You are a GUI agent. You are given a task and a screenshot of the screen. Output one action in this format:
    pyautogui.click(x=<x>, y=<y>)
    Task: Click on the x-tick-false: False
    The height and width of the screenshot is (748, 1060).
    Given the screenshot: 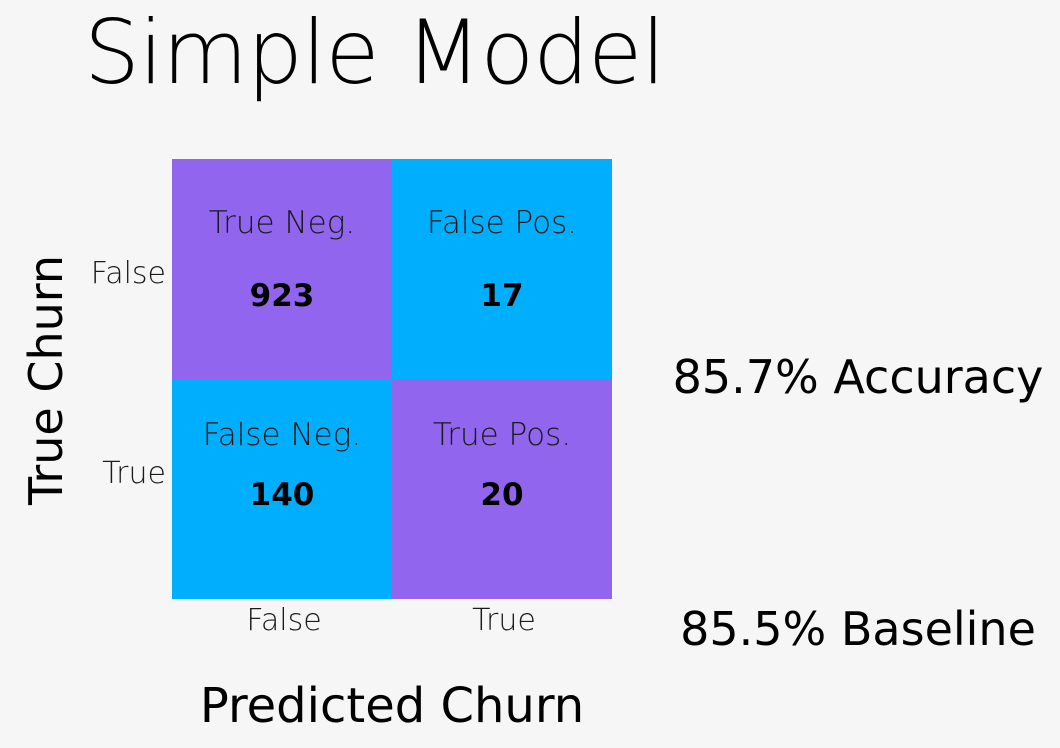 What is the action you would take?
    pyautogui.click(x=284, y=620)
    